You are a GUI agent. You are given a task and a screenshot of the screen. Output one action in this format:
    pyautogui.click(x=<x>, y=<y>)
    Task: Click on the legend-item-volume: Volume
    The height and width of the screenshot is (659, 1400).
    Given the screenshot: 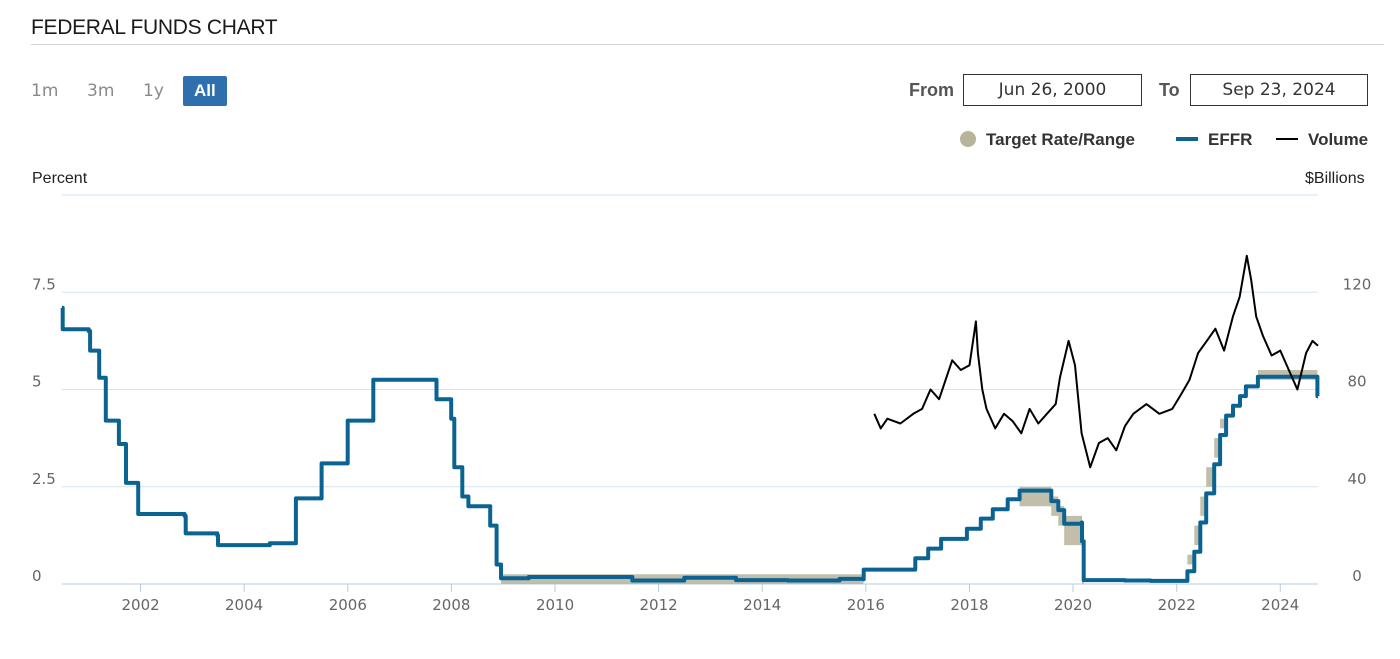 What is the action you would take?
    pyautogui.click(x=1322, y=140)
    